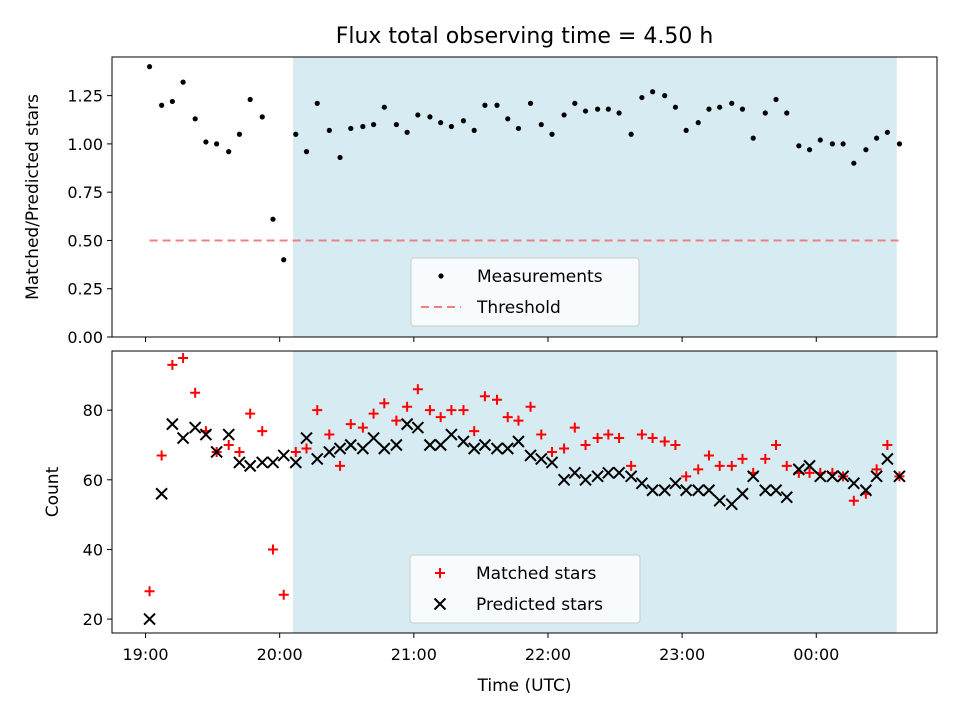 The image size is (960, 720). I want to click on count-legend: Matched stars Predicted stars, so click(525, 589).